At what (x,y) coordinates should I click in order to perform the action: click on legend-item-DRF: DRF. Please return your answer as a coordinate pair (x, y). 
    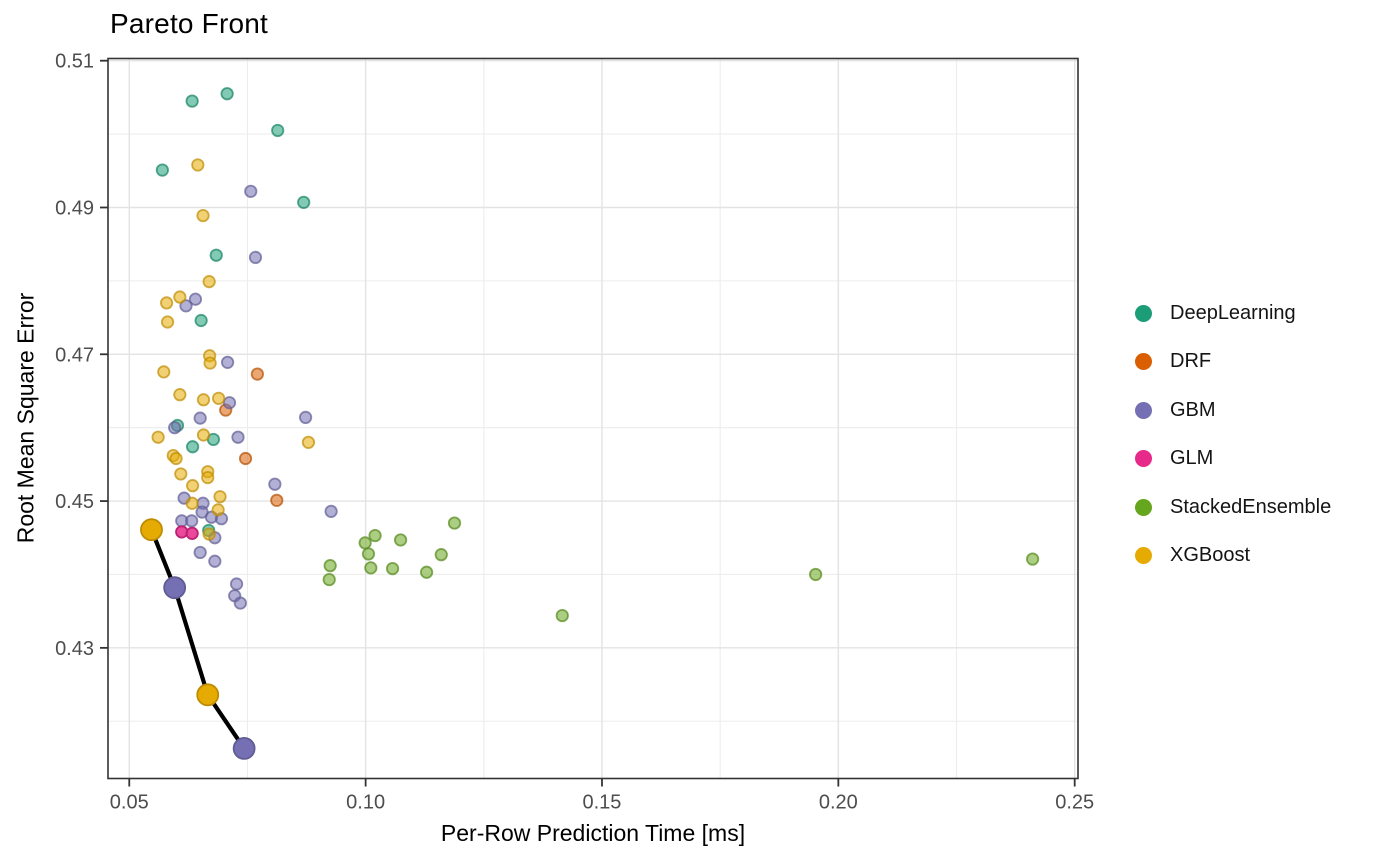
    Looking at the image, I should click on (1229, 362).